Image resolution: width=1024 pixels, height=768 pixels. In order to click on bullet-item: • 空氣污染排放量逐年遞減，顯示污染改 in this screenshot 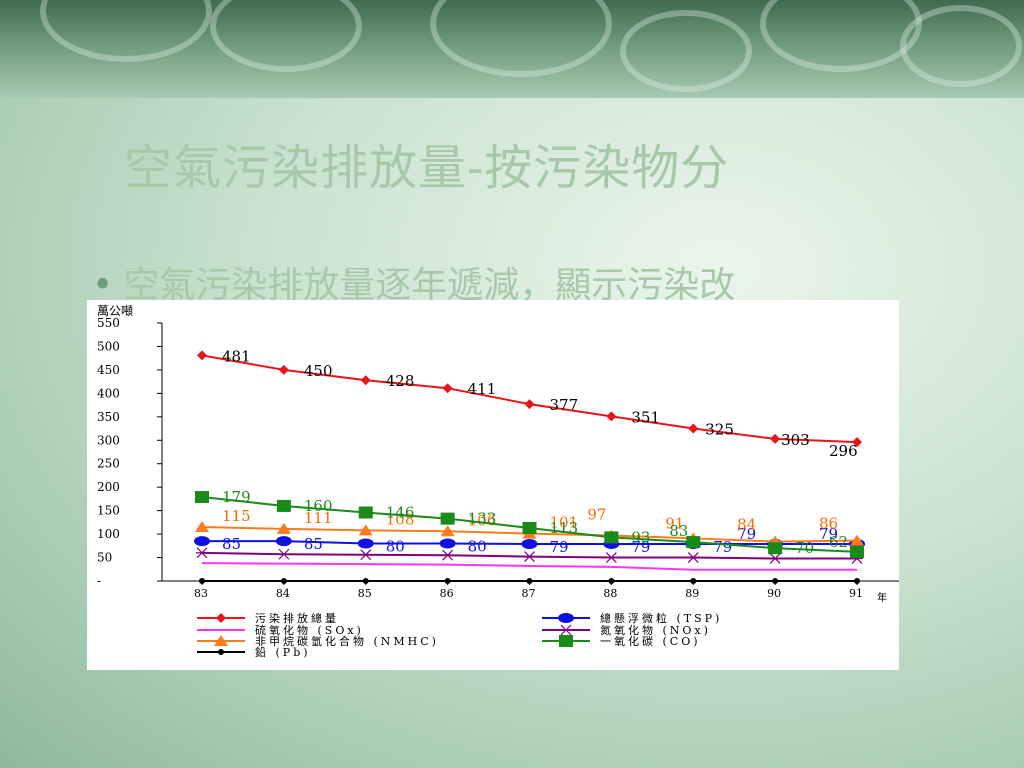, I will do `click(502, 279)`.